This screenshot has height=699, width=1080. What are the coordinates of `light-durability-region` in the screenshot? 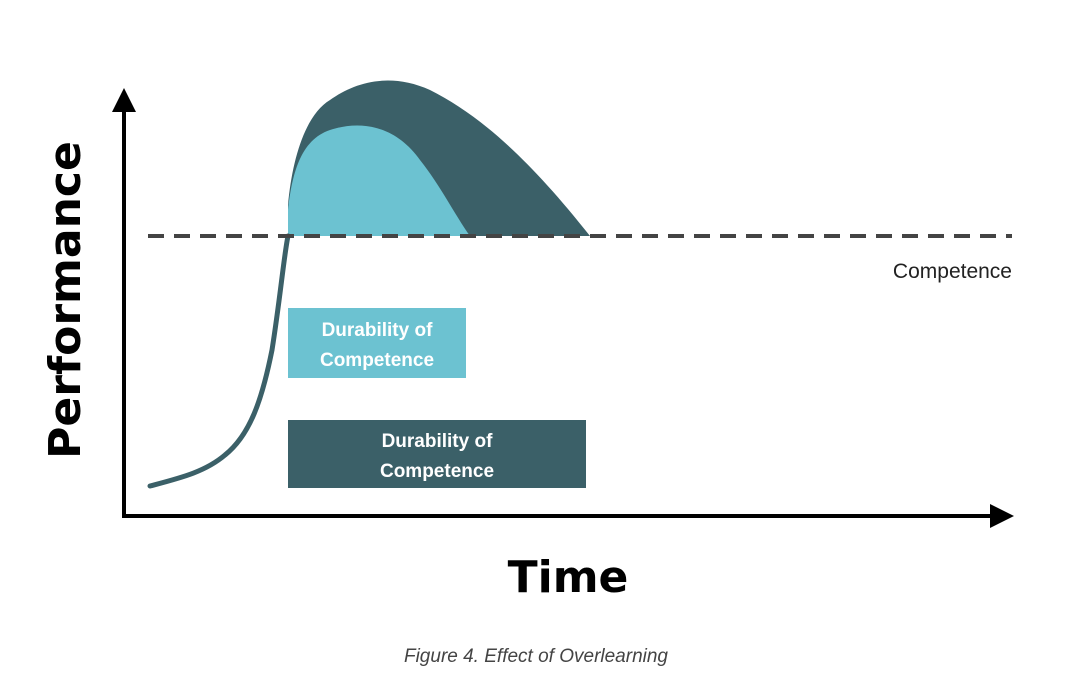 It's located at (379, 180).